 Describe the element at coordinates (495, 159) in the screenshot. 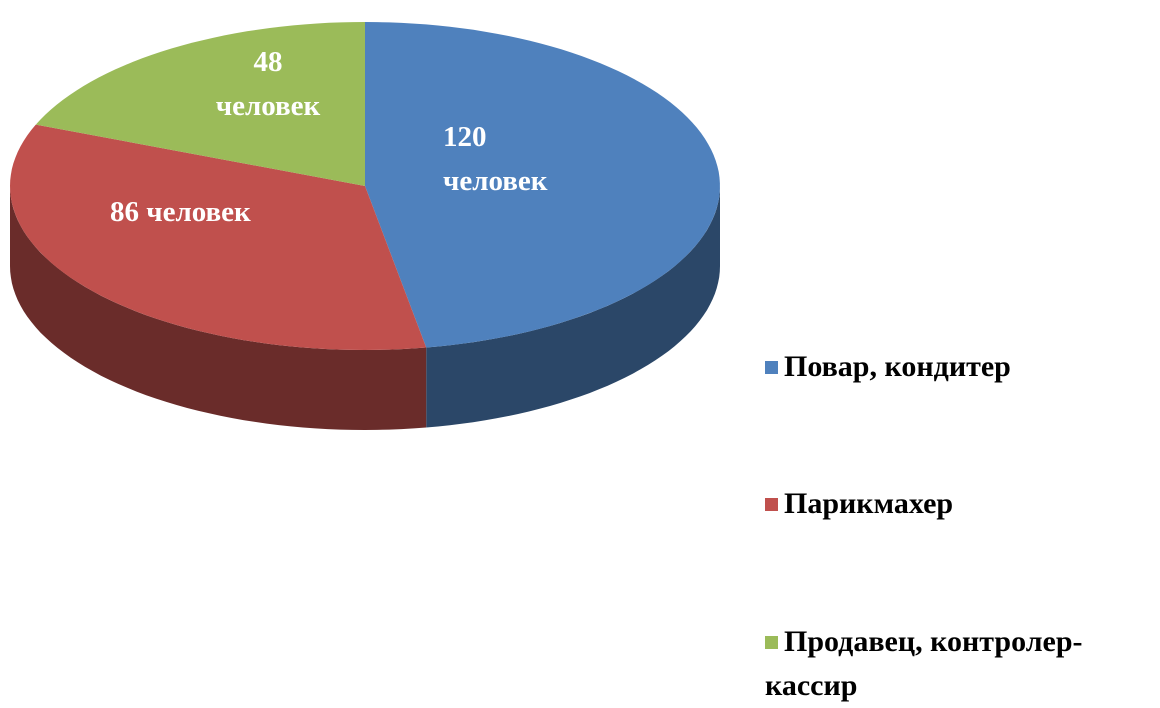

I see `data-label: 120 человек` at that location.